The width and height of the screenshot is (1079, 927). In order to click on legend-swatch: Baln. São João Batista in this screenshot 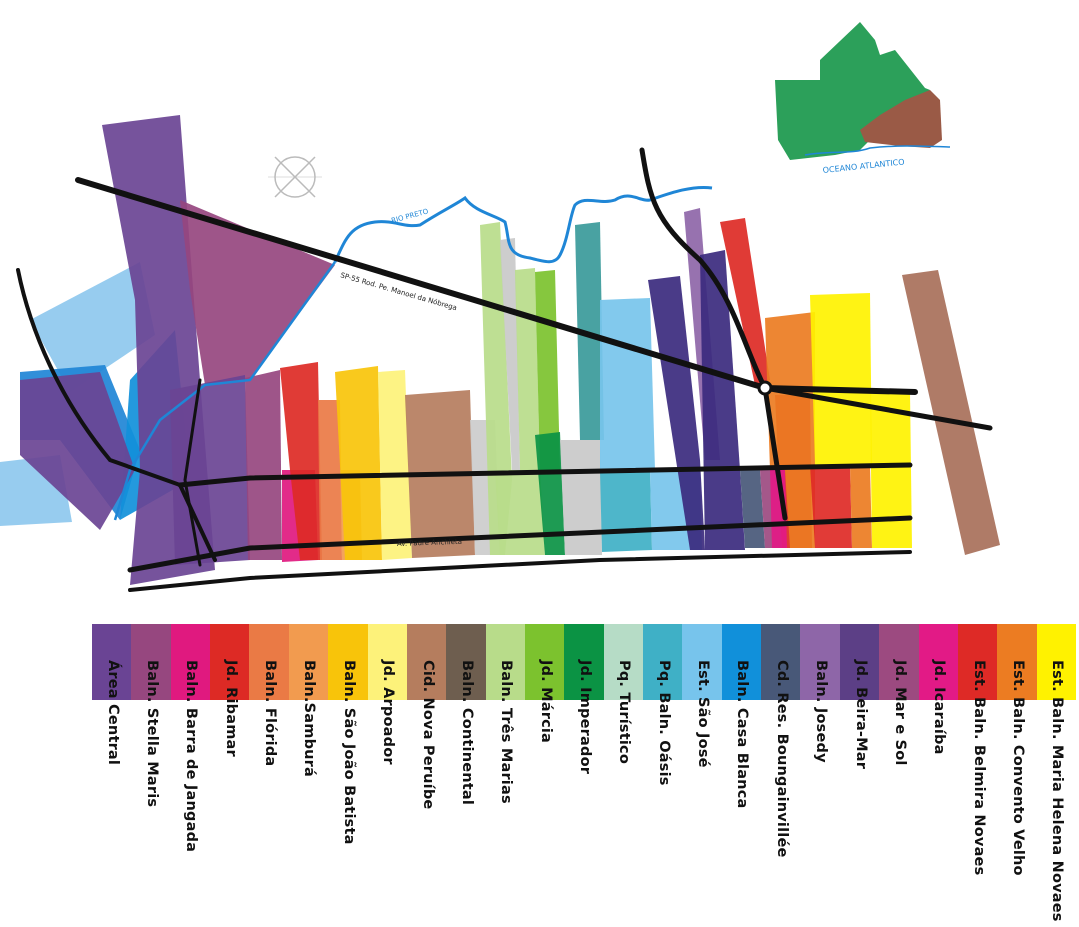, I will do `click(348, 734)`.